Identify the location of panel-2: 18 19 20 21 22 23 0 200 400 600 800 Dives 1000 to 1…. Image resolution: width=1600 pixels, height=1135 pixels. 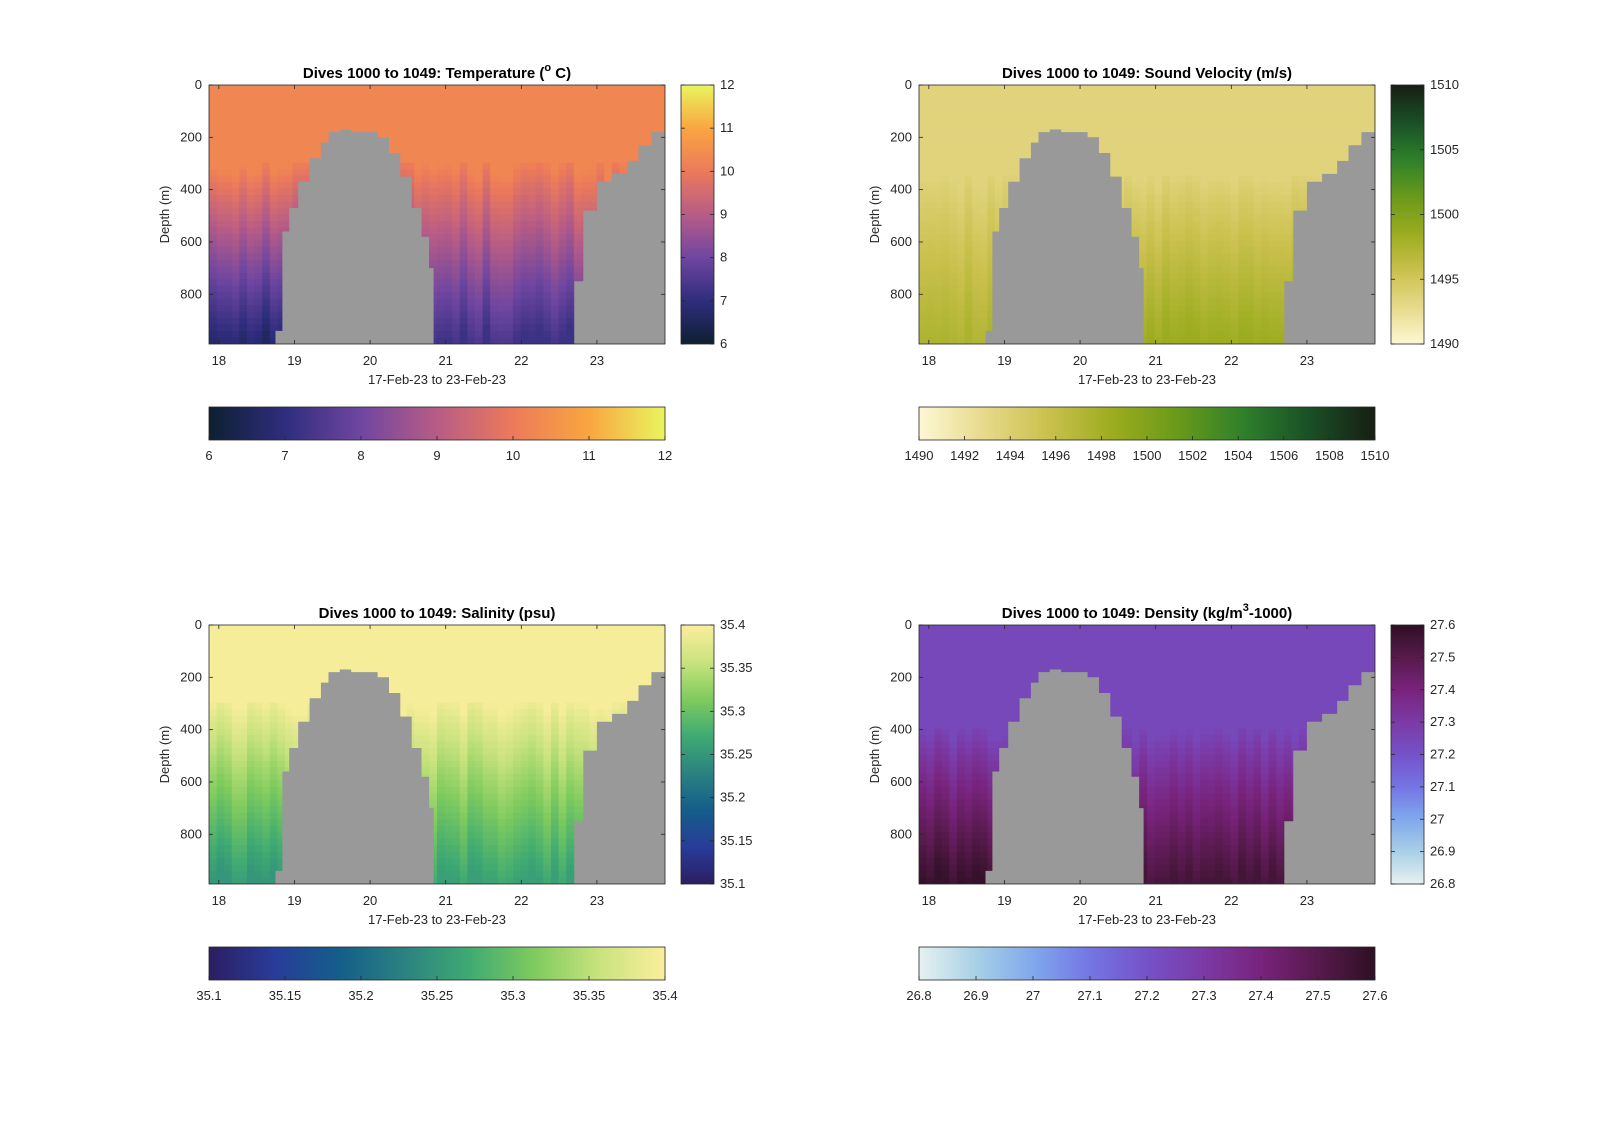
(455, 804).